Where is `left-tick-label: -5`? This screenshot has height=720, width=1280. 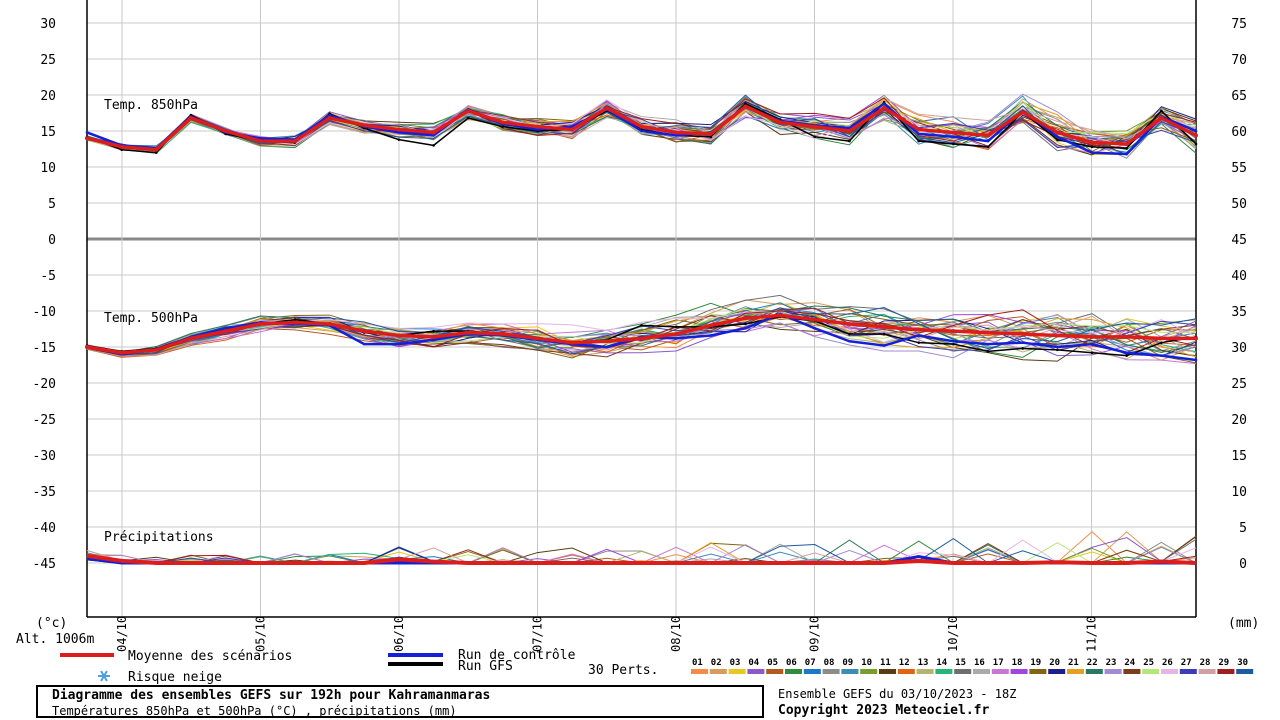
left-tick-label: -5 is located at coordinates (48, 276).